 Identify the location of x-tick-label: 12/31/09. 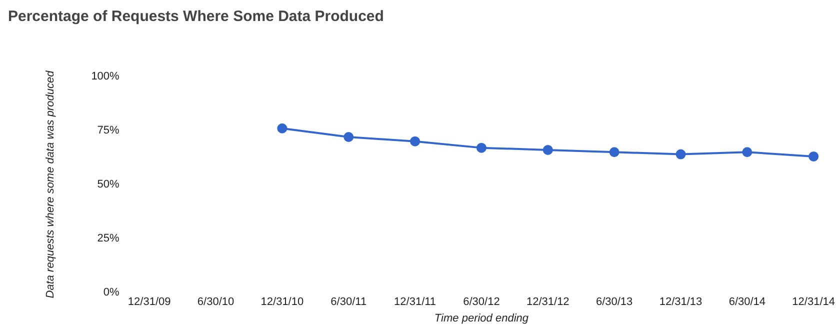
(149, 302).